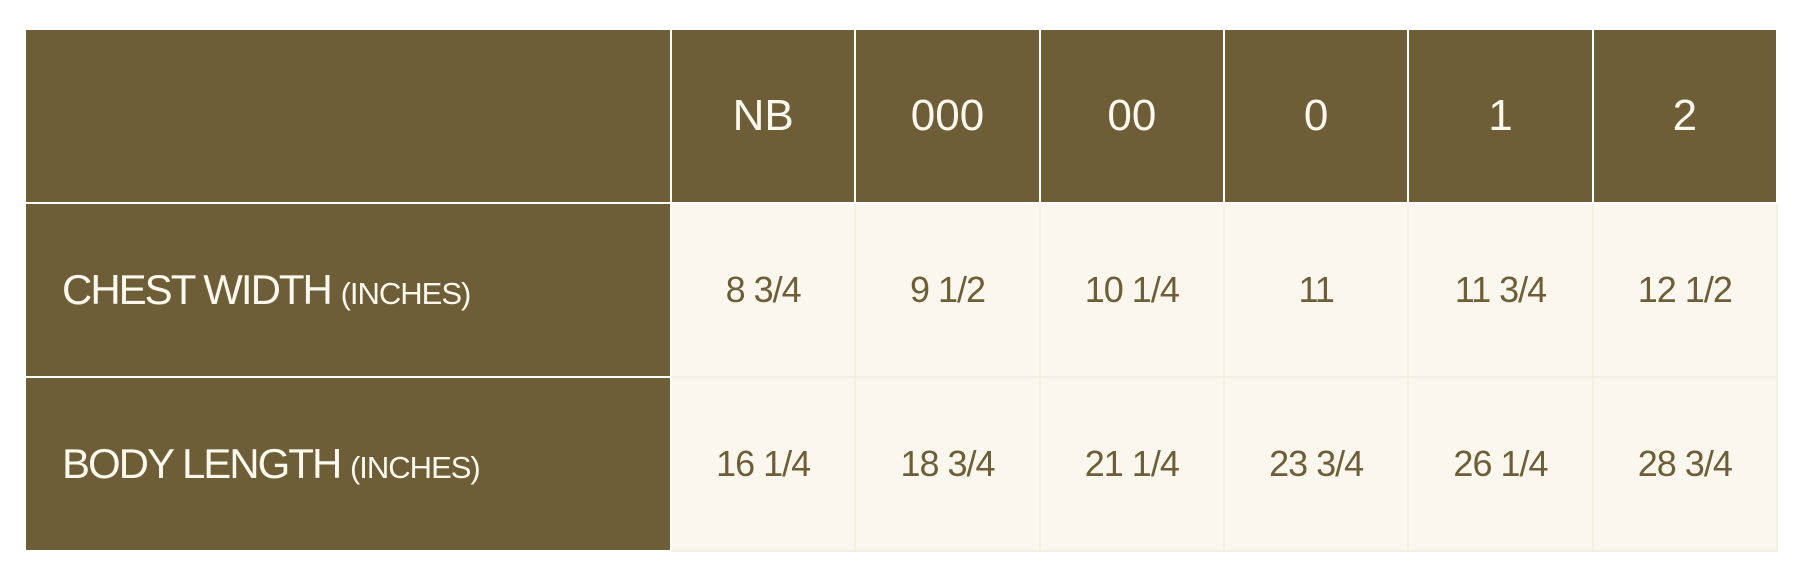 The width and height of the screenshot is (1800, 578). I want to click on row-label-text: CHEST WIDTH, so click(197, 289).